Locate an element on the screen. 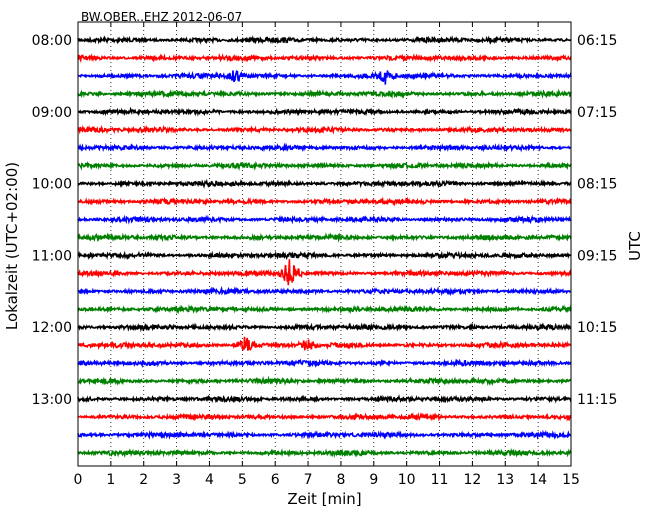 The height and width of the screenshot is (520, 650). x-tick-label: 9 is located at coordinates (373, 480).